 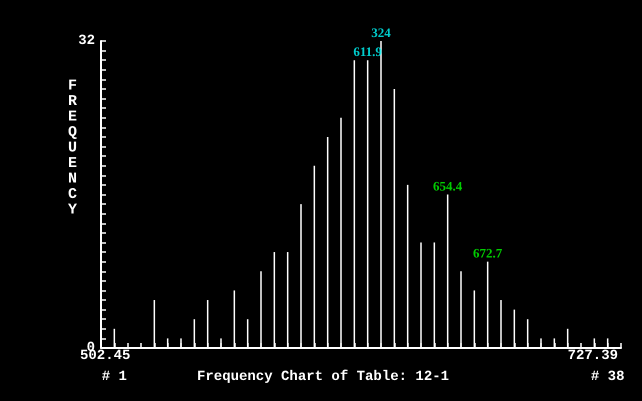 What do you see at coordinates (488, 253) in the screenshot?
I see `annotation: 672.7` at bounding box center [488, 253].